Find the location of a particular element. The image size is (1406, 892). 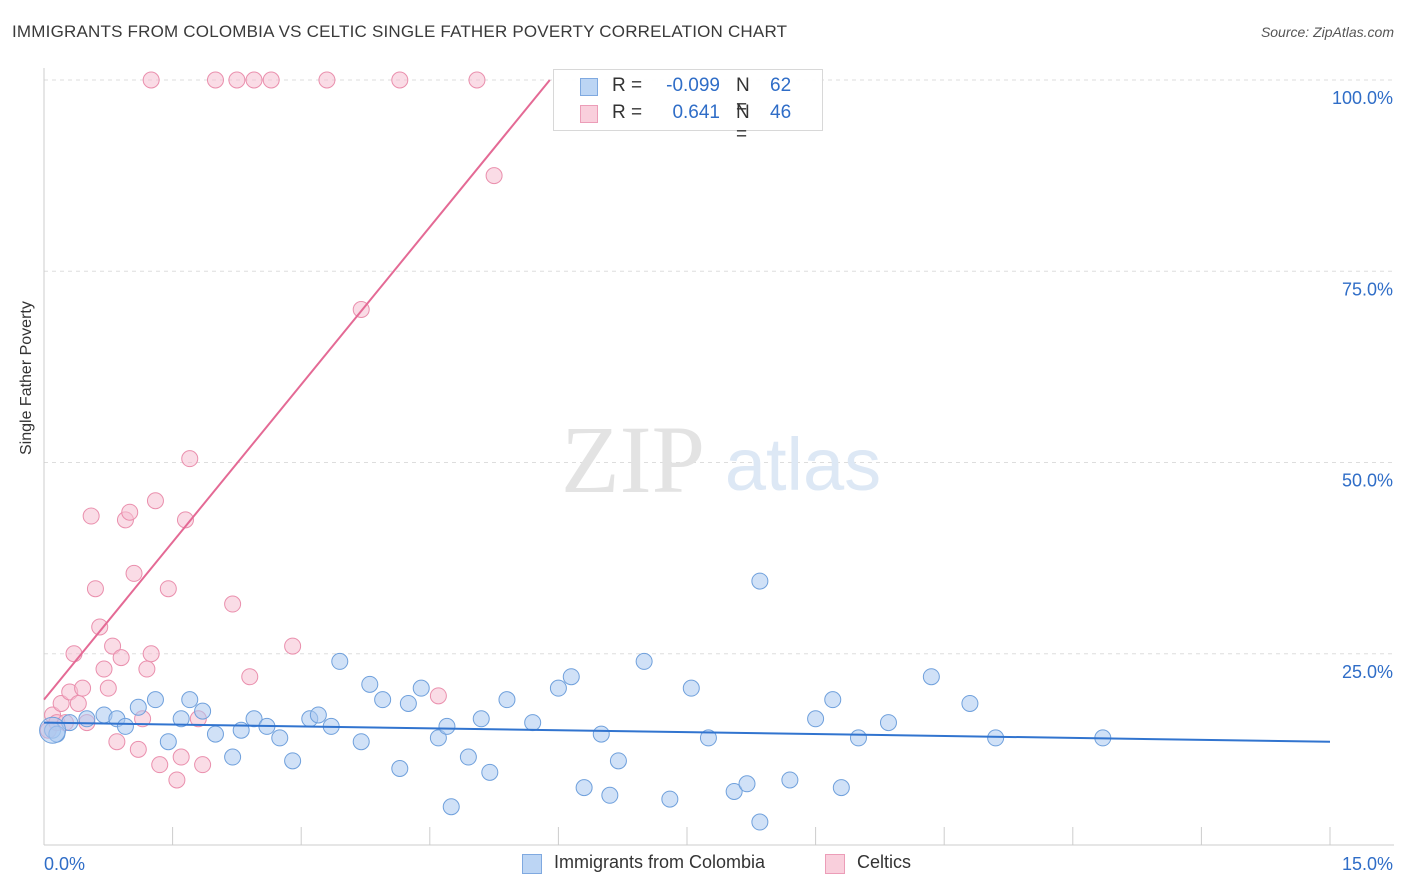

y-tick-label: 25.0% is located at coordinates (1367, 672).